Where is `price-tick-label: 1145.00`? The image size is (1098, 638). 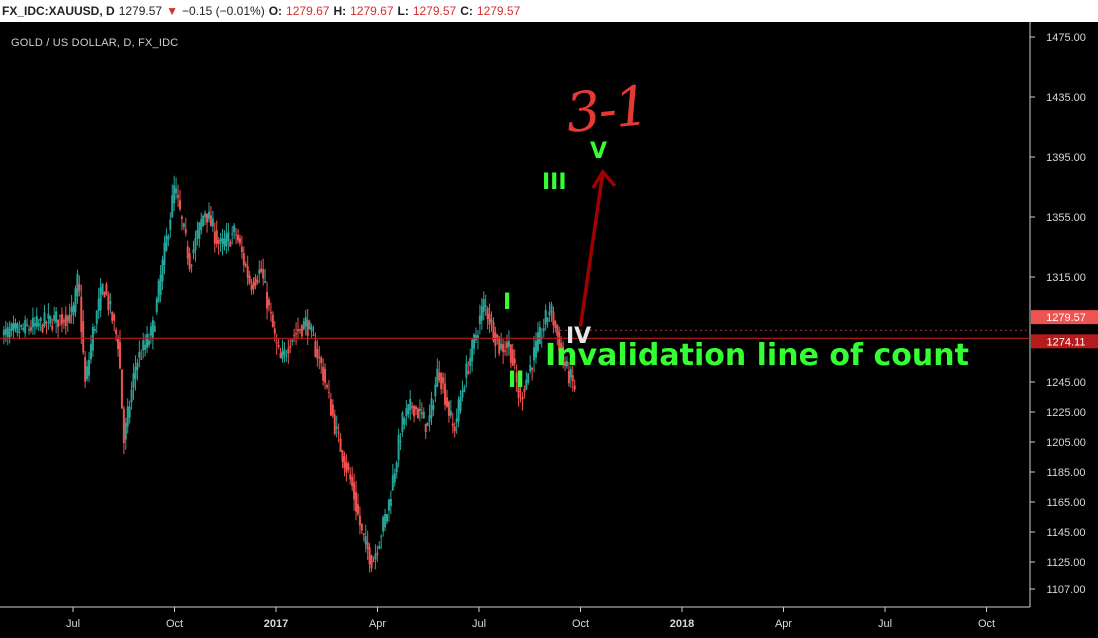
price-tick-label: 1145.00 is located at coordinates (1066, 533).